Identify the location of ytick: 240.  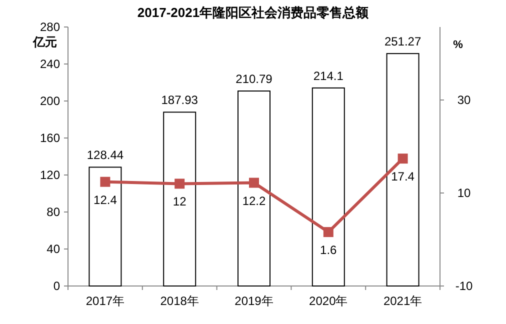
(50, 64).